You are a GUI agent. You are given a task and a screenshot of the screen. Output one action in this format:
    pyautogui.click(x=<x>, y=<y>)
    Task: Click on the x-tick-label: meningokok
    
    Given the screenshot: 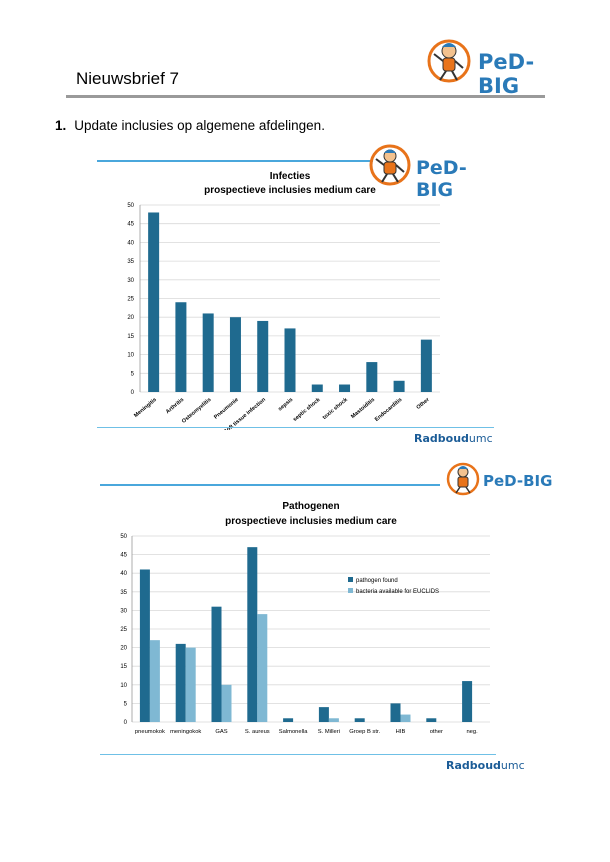 What is the action you would take?
    pyautogui.click(x=185, y=732)
    